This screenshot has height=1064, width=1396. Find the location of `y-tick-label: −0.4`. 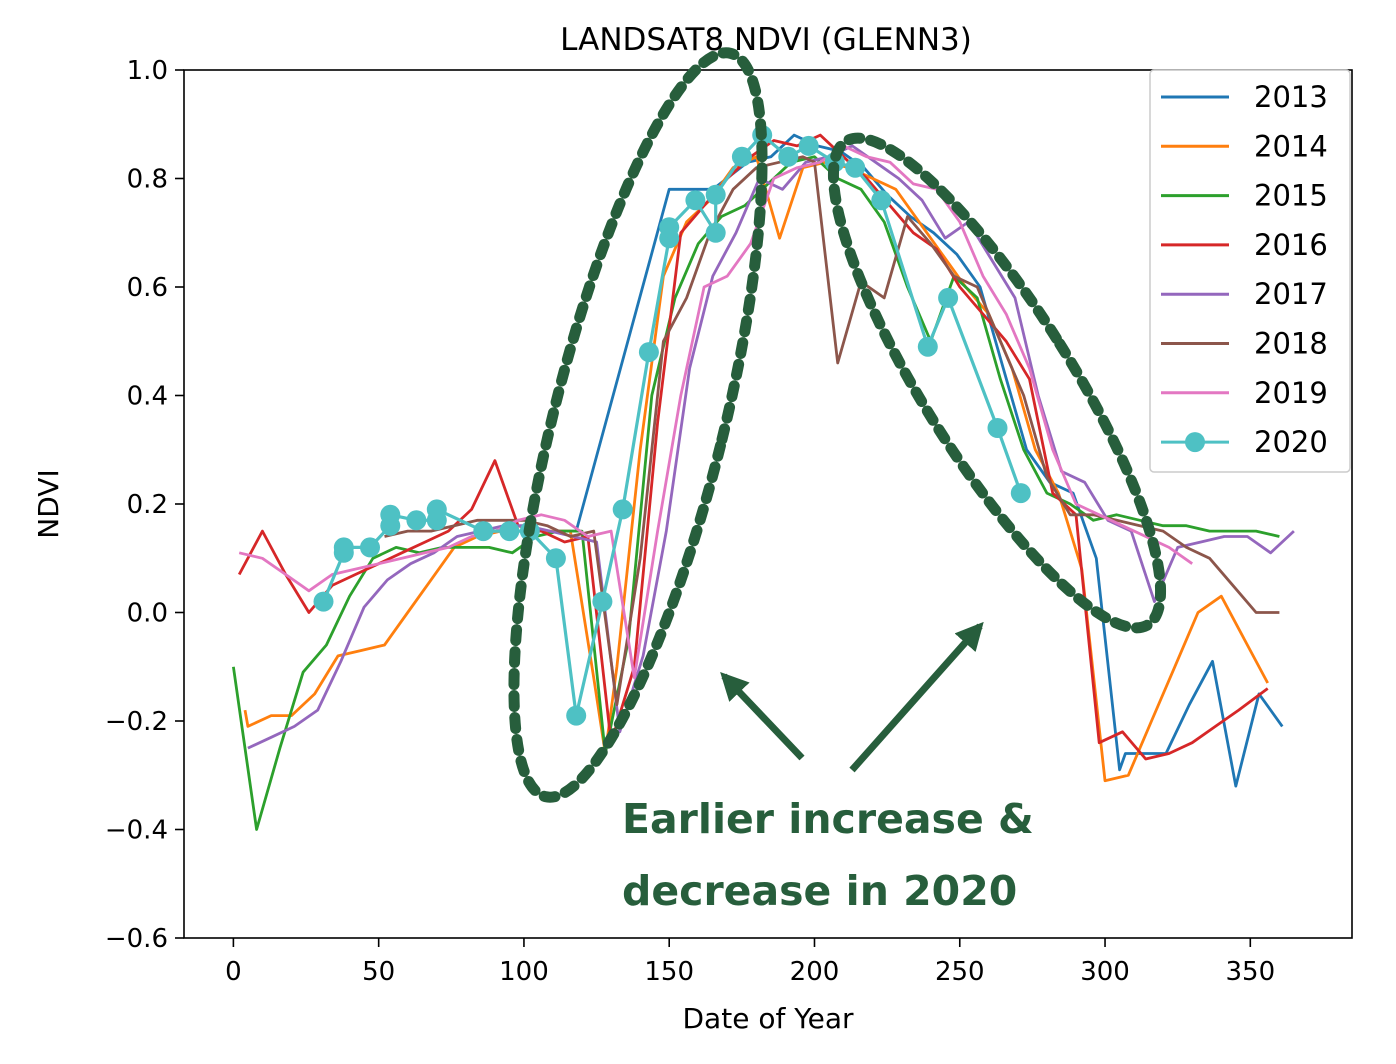

y-tick-label: −0.4 is located at coordinates (136, 831).